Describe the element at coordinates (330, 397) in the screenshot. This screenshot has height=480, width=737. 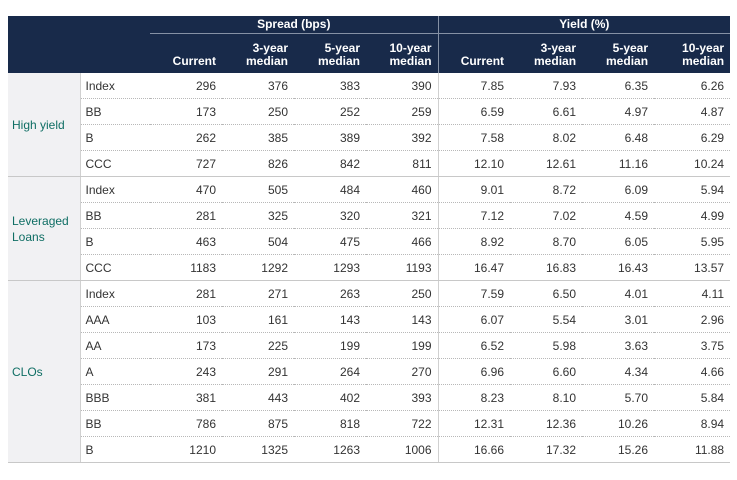
I see `table-cell: 402` at that location.